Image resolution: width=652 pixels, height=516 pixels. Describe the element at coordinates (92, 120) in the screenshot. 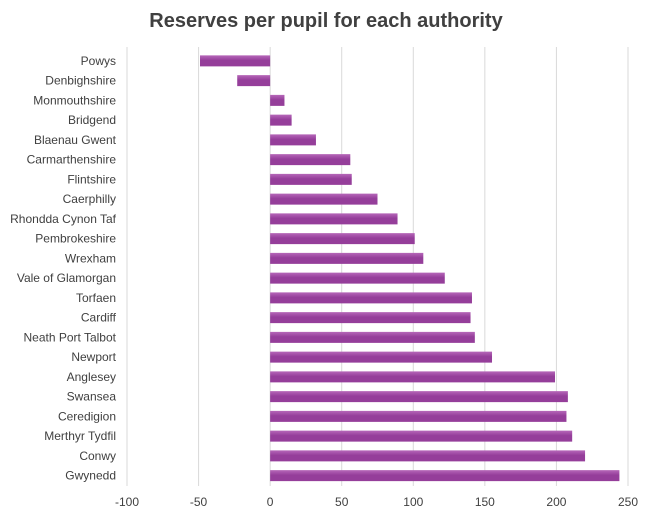

I see `category-label: Bridgend` at that location.